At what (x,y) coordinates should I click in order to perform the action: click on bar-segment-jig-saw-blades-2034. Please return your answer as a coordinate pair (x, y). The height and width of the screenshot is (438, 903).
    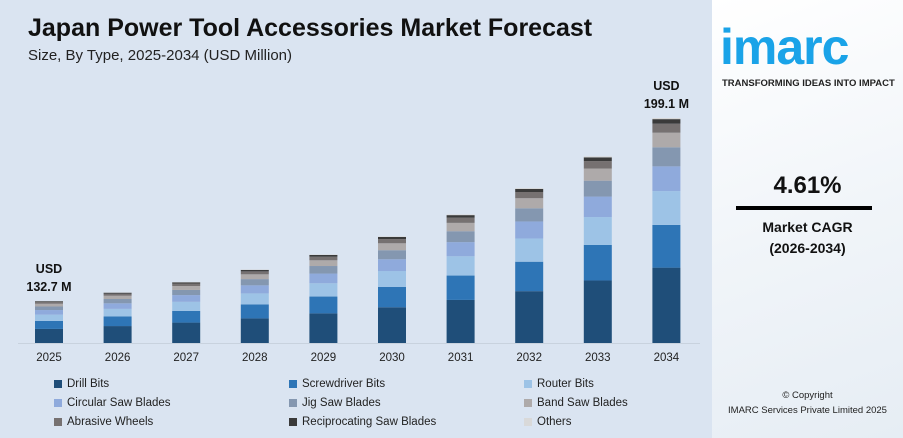
    Looking at the image, I should click on (666, 157).